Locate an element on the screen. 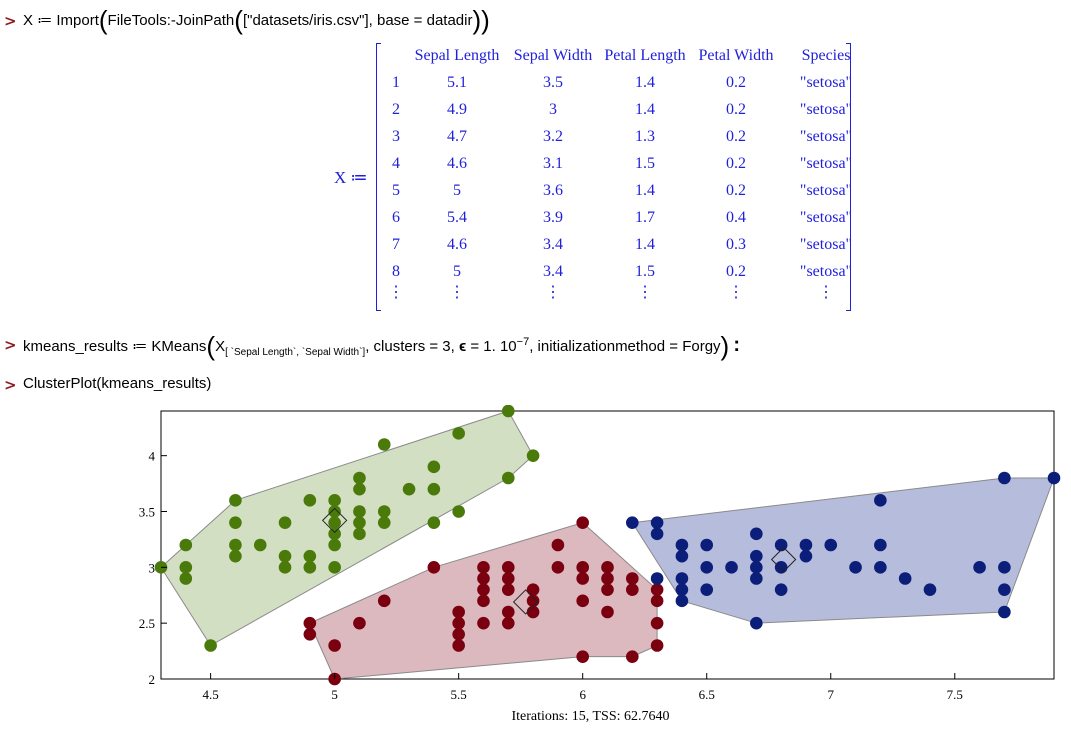 This screenshot has height=732, width=1071. matrix-cell: 0.4 is located at coordinates (736, 217).